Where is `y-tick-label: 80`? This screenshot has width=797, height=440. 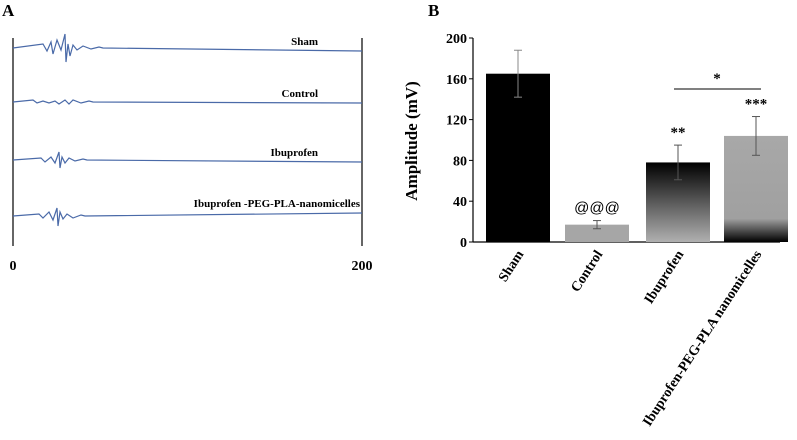
y-tick-label: 80 is located at coordinates (460, 161).